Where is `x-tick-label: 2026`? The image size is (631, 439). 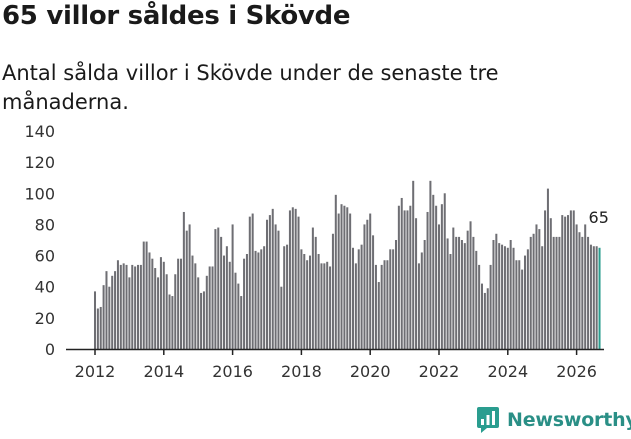 x-tick-label: 2026 is located at coordinates (576, 371).